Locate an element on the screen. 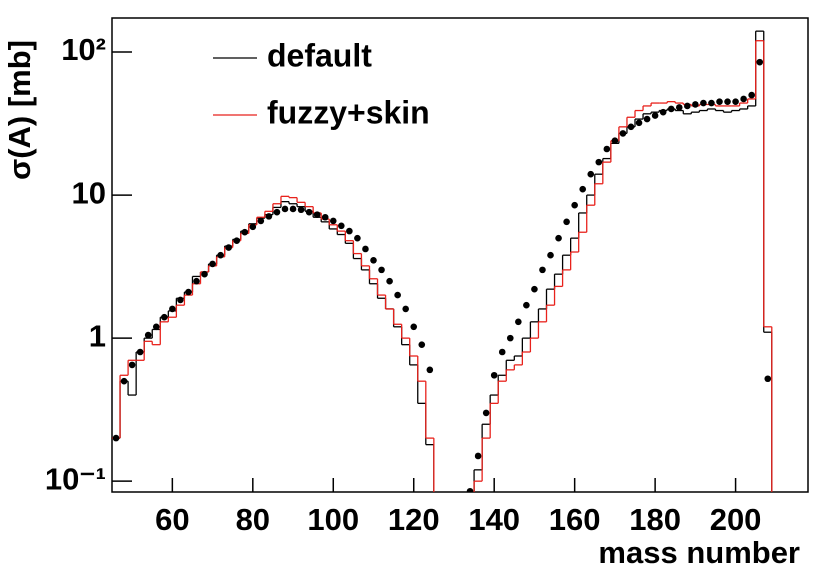  x-tick-label: 200 is located at coordinates (736, 519).